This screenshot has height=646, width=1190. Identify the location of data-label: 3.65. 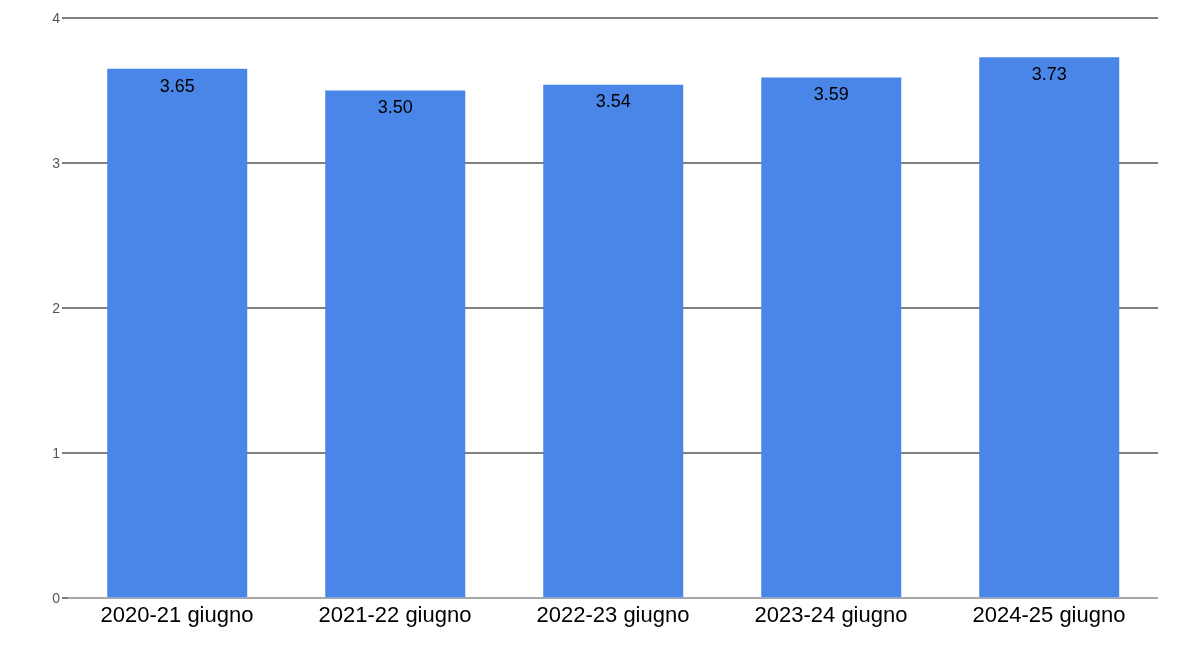
(177, 85).